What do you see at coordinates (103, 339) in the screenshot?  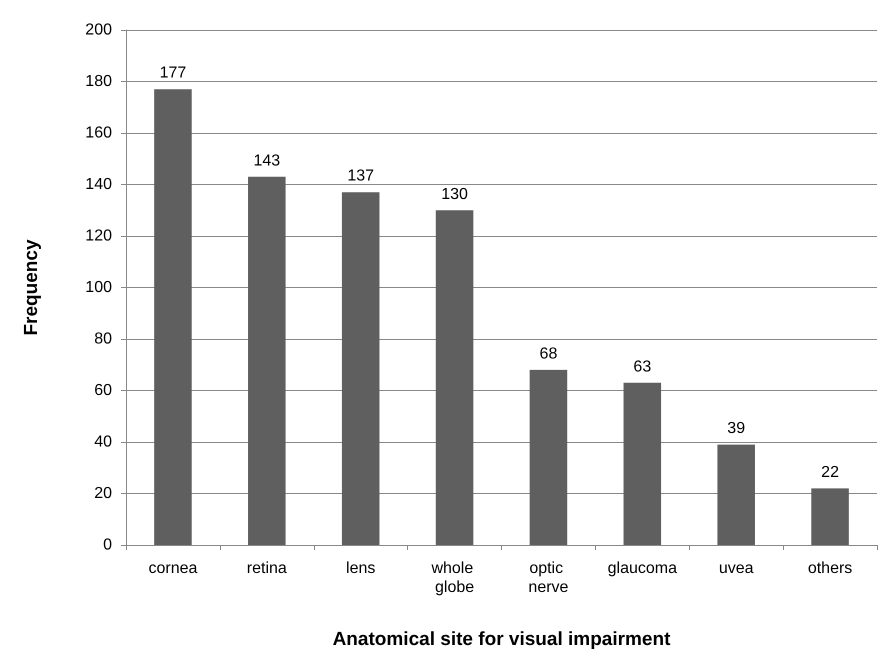 I see `y-tick-label: 80` at bounding box center [103, 339].